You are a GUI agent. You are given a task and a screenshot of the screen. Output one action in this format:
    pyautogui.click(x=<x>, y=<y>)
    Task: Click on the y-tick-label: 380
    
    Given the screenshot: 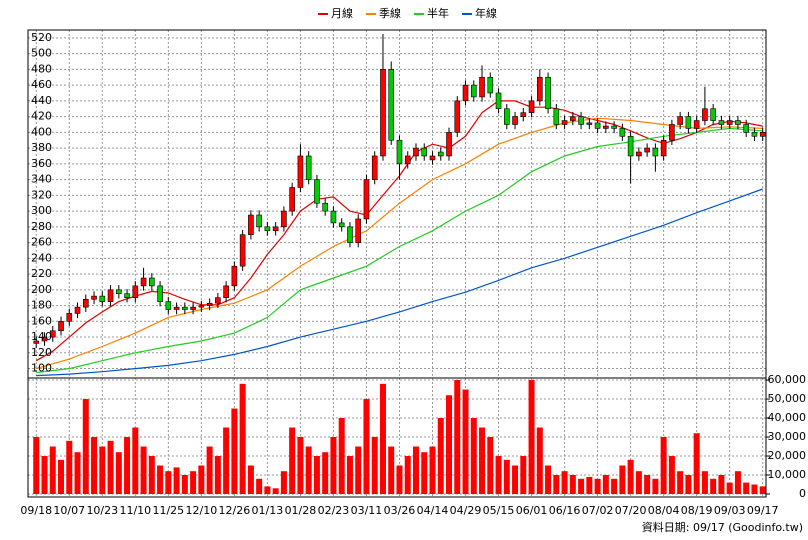 What is the action you would take?
    pyautogui.click(x=41, y=147)
    